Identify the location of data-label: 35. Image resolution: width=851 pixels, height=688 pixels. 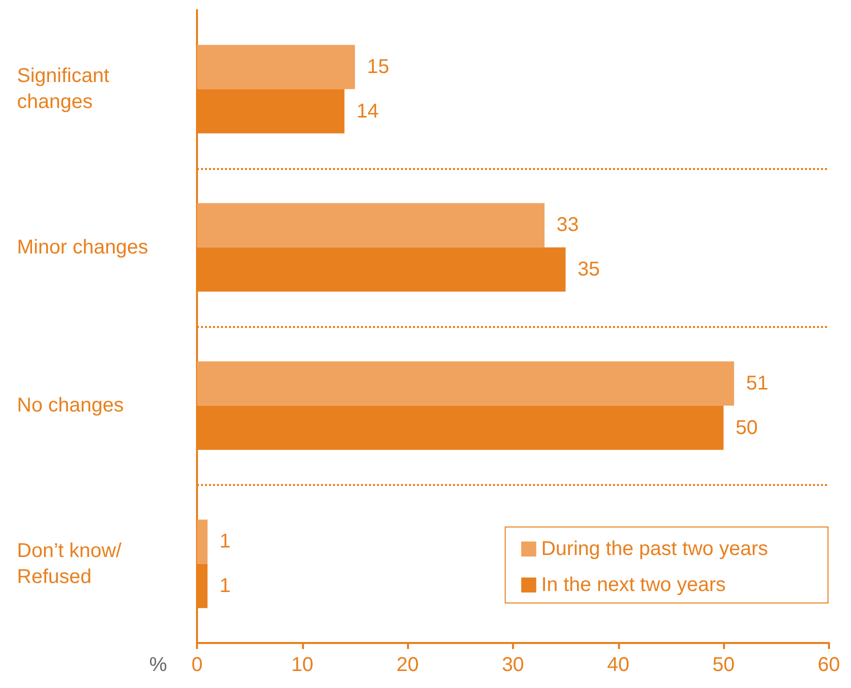
(589, 269).